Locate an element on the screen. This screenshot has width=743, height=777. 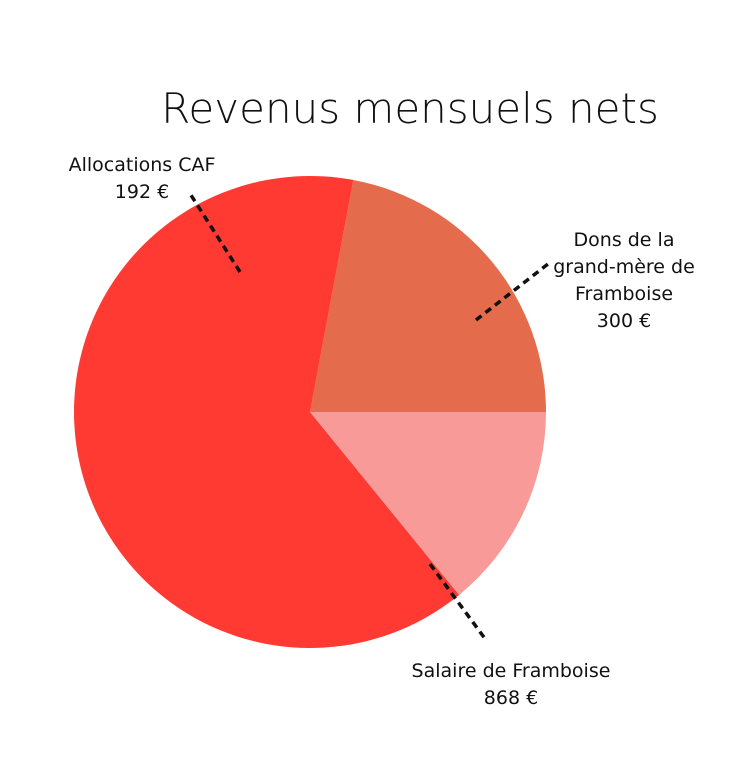
slice-name-label: Allocations CAF is located at coordinates (142, 165).